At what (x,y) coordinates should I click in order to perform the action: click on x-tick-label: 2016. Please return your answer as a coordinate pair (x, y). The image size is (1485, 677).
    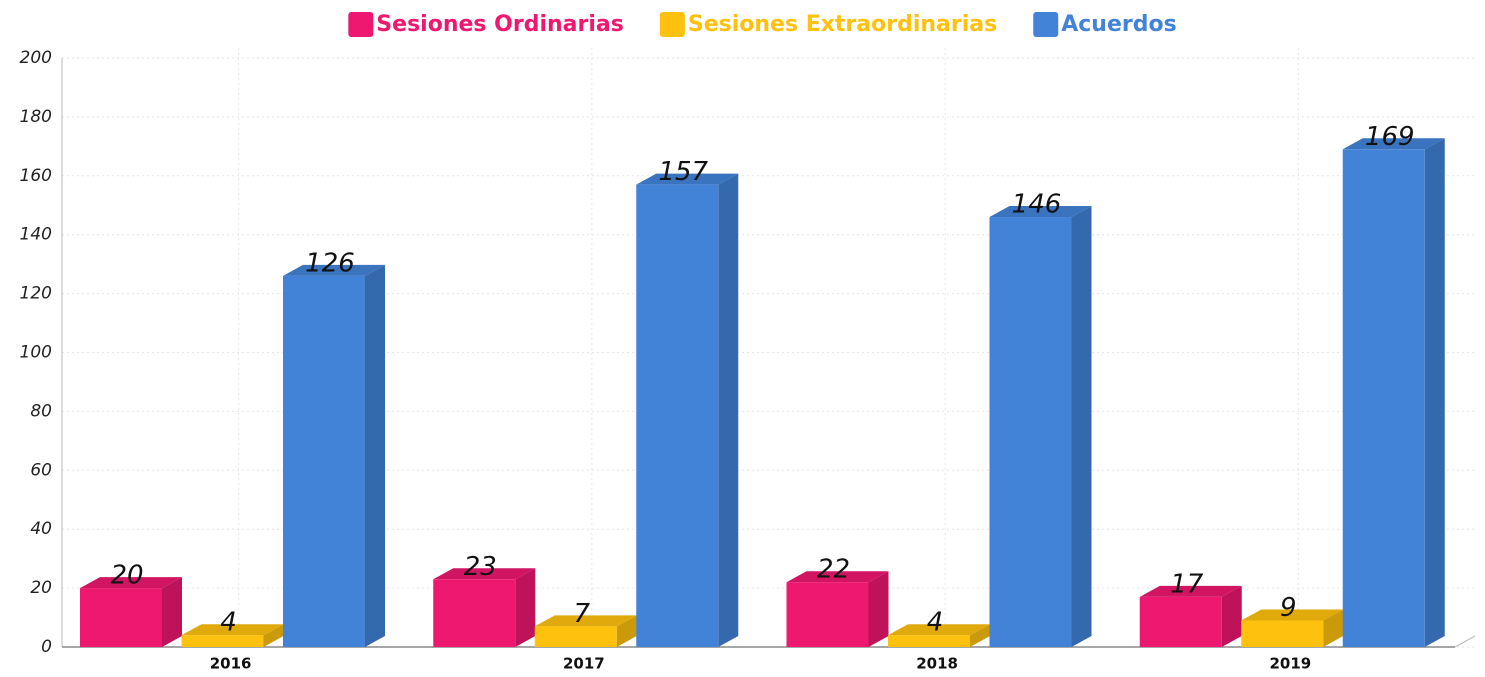
    Looking at the image, I should click on (231, 664).